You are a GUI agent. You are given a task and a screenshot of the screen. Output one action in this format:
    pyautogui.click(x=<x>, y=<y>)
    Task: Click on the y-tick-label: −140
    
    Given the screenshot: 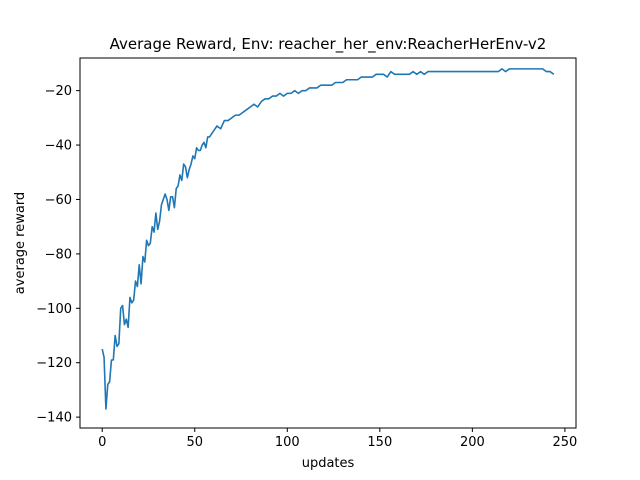 What is the action you would take?
    pyautogui.click(x=54, y=418)
    